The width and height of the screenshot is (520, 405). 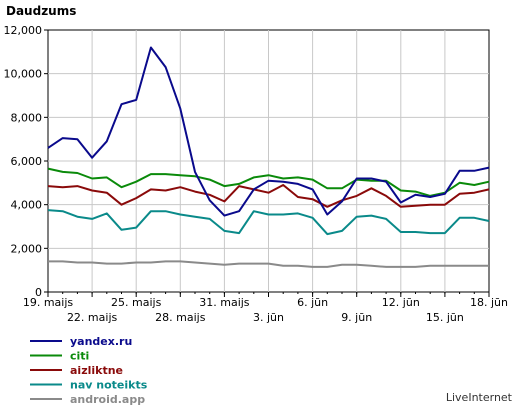 I want to click on x-tick-label: 31. maijs, so click(x=224, y=302).